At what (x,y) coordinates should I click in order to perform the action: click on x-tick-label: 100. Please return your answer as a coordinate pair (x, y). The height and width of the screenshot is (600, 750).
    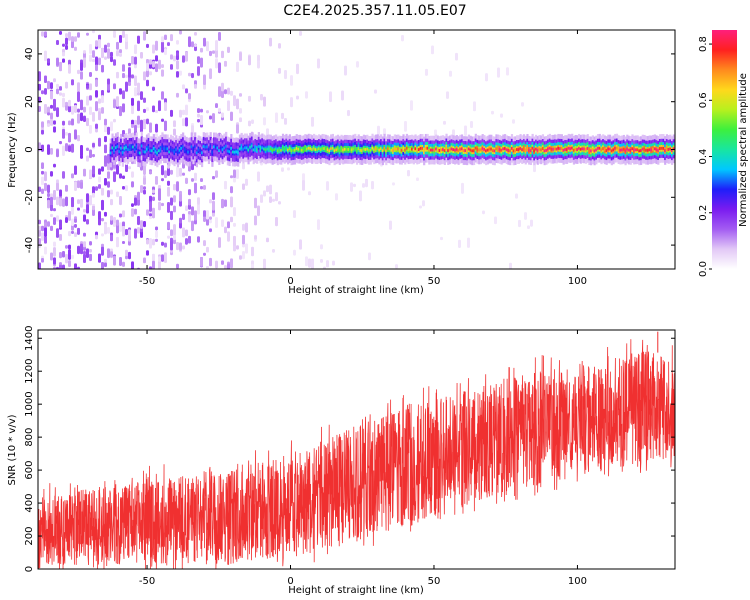
    Looking at the image, I should click on (577, 581).